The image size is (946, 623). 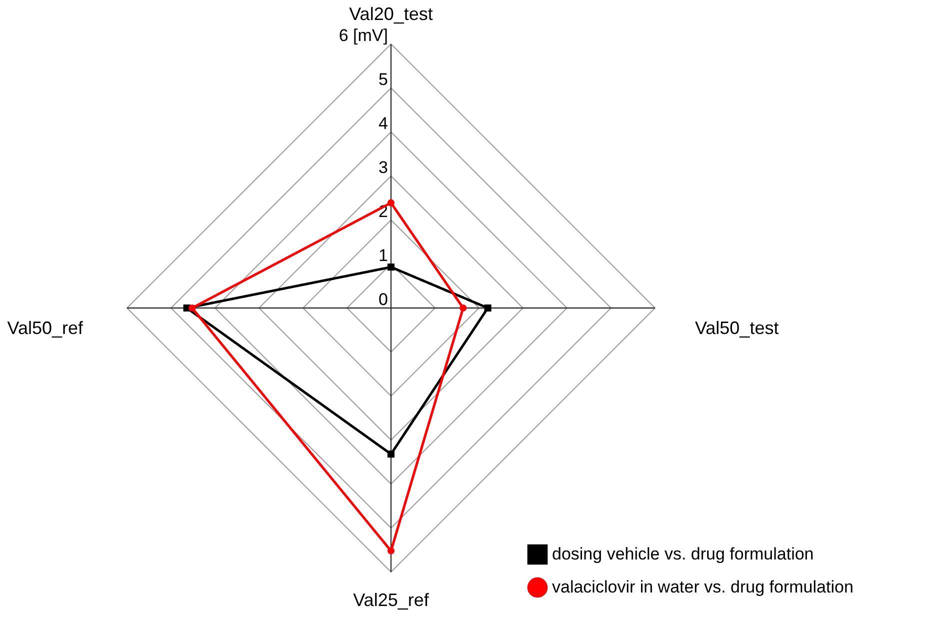 I want to click on spoke-label: Val50_ref, so click(x=45, y=328).